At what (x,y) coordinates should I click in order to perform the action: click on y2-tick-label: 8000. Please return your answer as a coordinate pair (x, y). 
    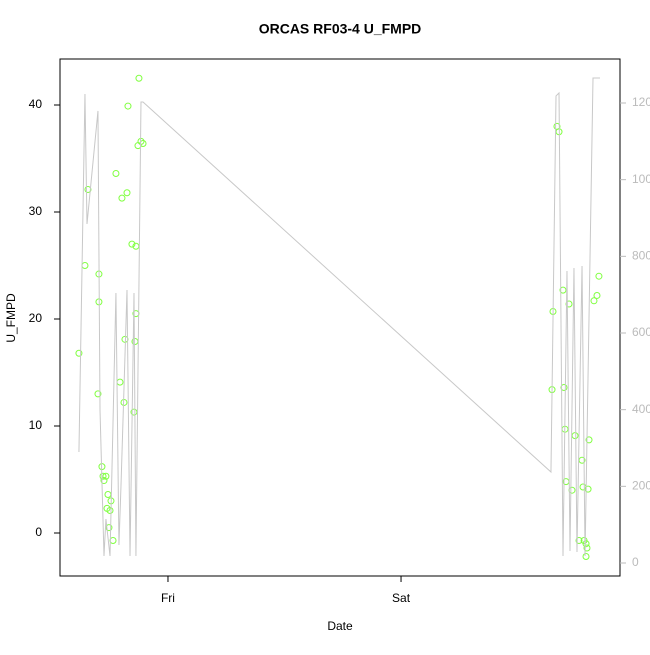
    Looking at the image, I should click on (641, 256).